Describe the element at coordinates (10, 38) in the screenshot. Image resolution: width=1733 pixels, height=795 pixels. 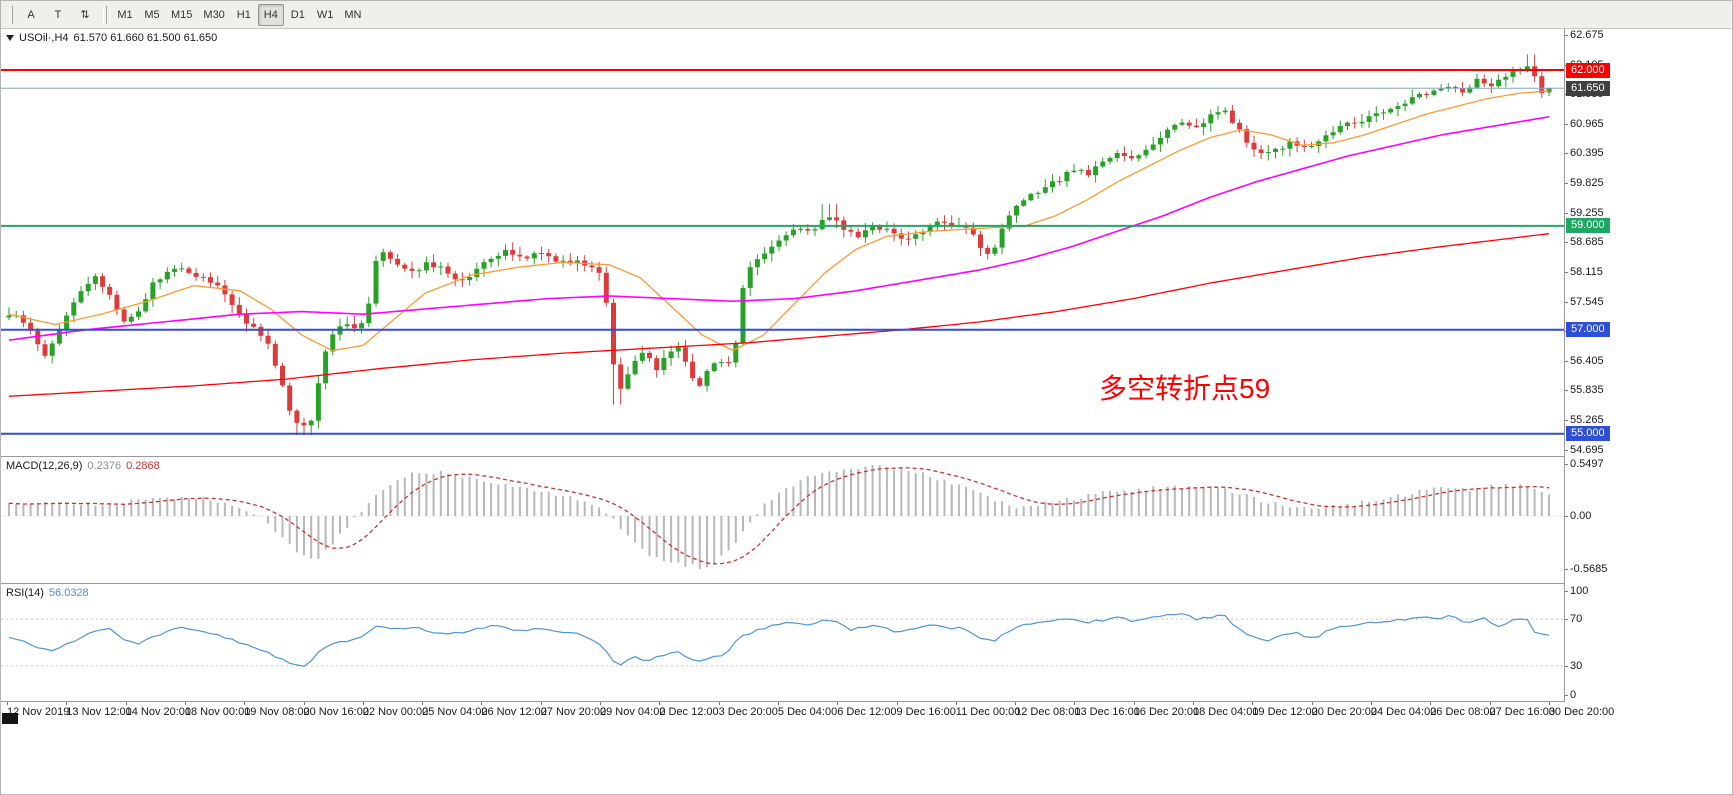
I see `symbol-dropdown-icon` at that location.